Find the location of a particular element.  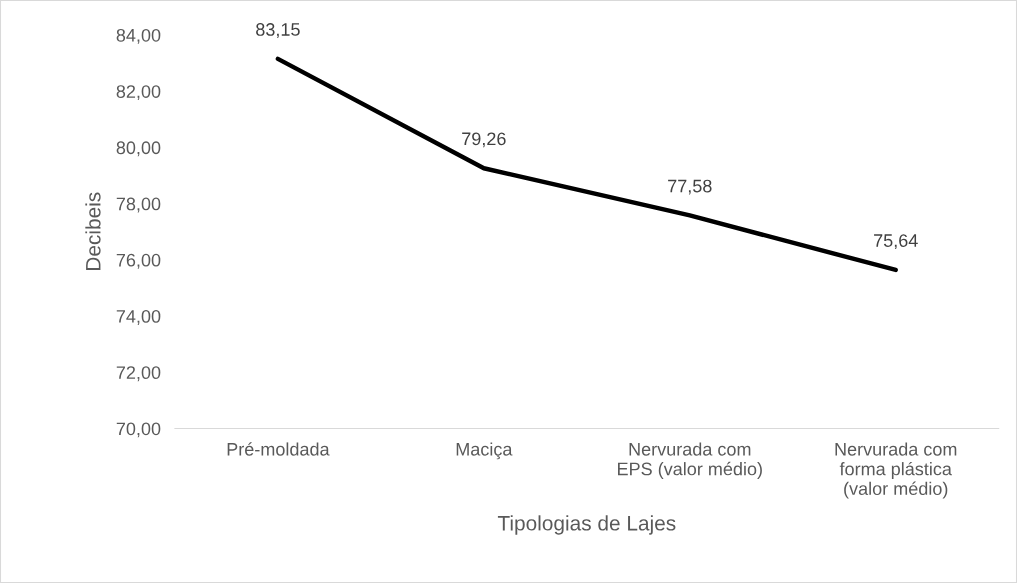

y-tick-label: 84,00 is located at coordinates (138, 36).